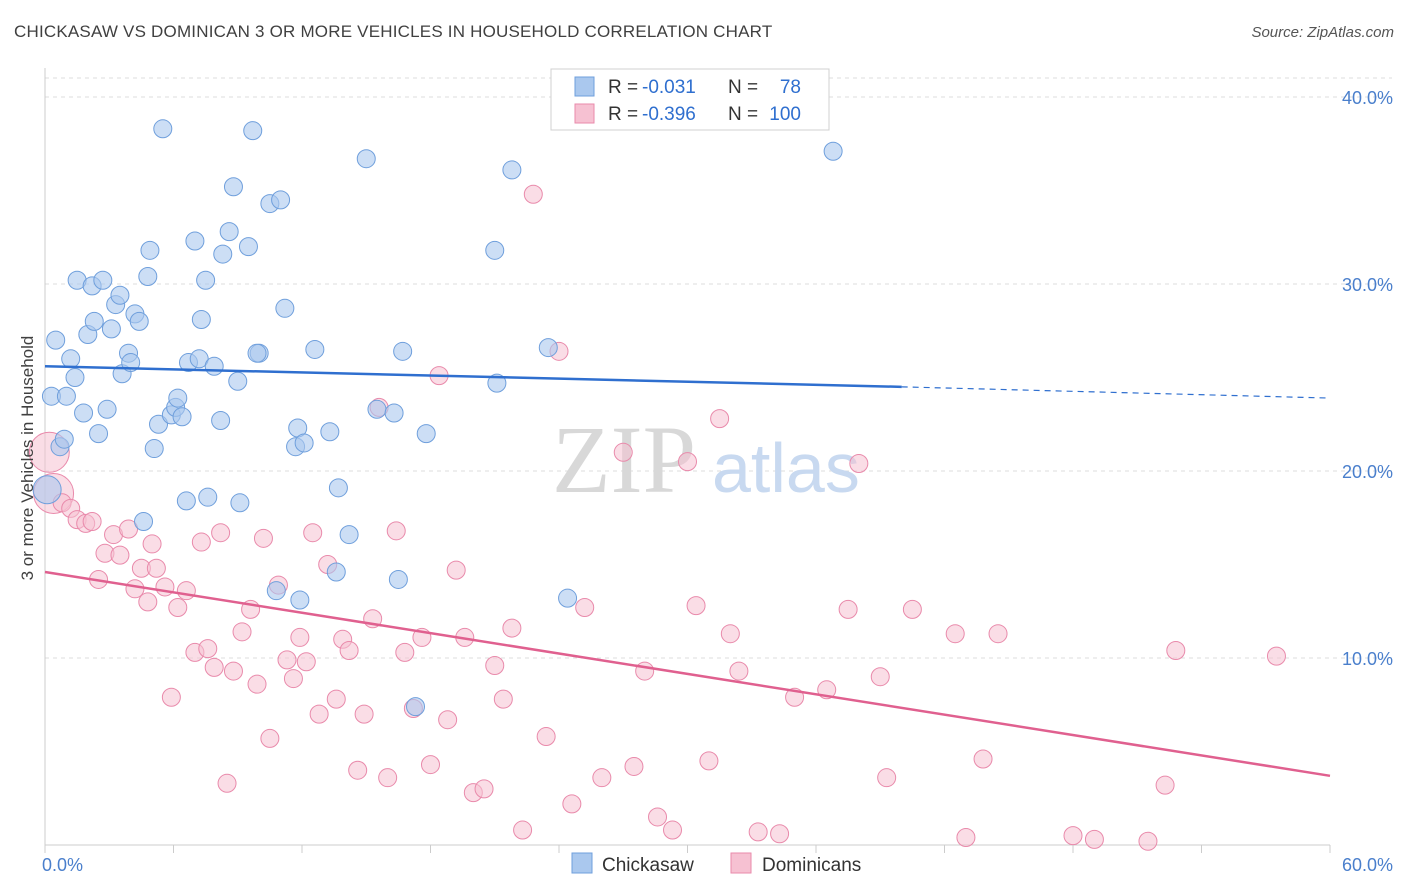 Image resolution: width=1406 pixels, height=892 pixels. Describe the element at coordinates (743, 114) in the screenshot. I see `legend-n-label-2: N =` at that location.